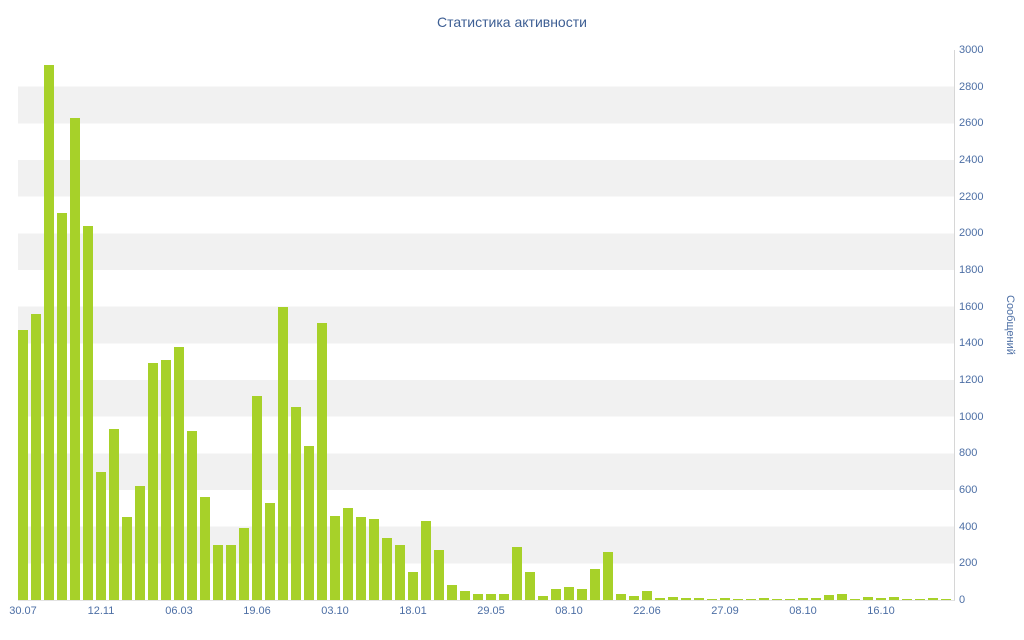 The image size is (1024, 640). I want to click on x-axis-tick-label: 06.03, so click(179, 611).